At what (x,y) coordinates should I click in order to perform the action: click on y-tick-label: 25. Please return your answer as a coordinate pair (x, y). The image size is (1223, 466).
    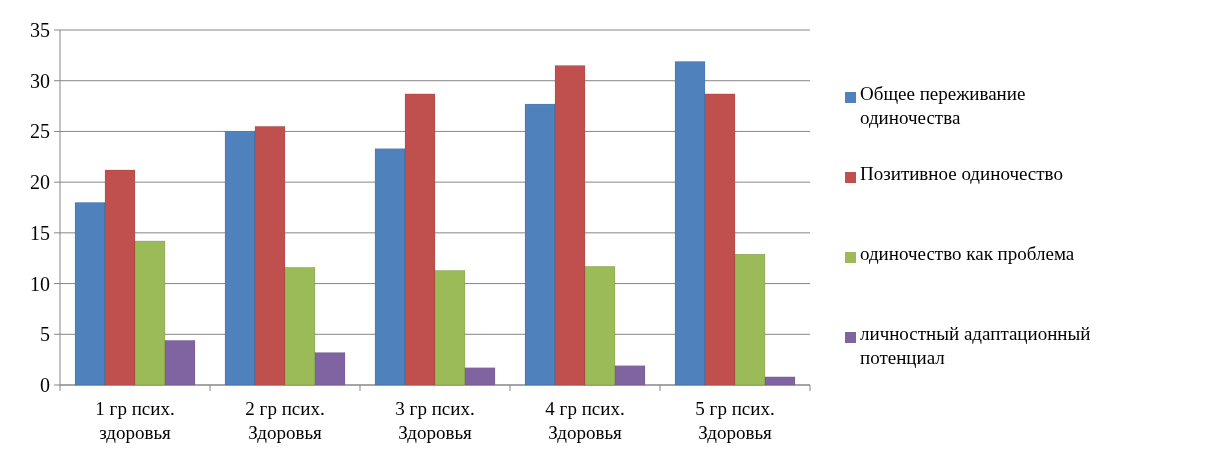
    Looking at the image, I should click on (40, 131).